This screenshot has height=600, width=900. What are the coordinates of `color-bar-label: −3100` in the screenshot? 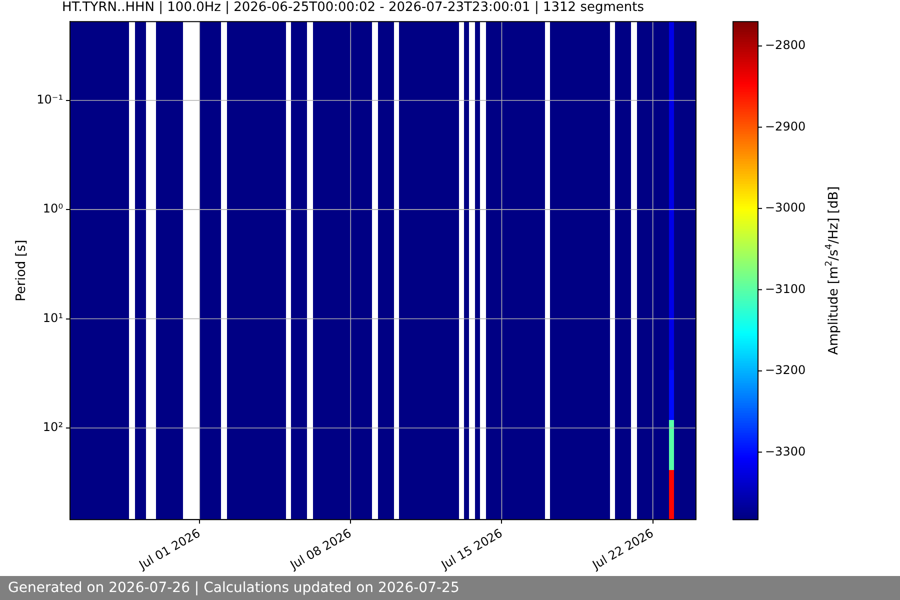 It's located at (785, 289).